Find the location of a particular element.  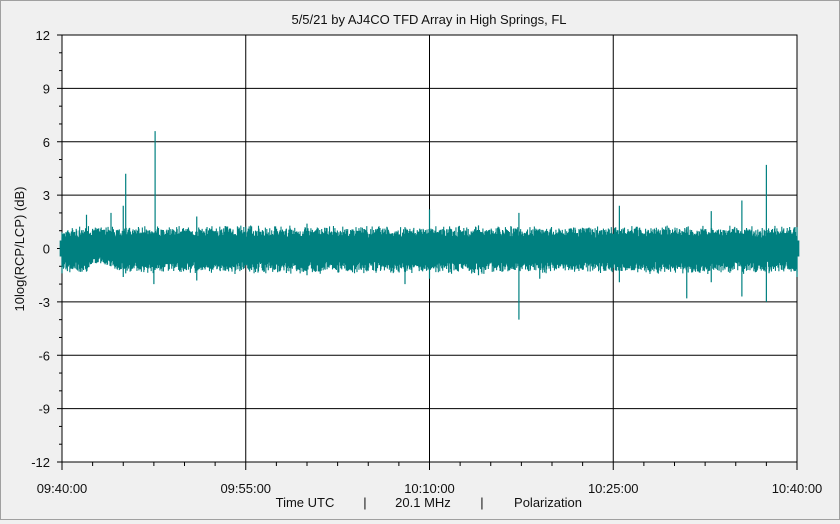

footer-frequency-label: 20.1 MHz is located at coordinates (423, 502).